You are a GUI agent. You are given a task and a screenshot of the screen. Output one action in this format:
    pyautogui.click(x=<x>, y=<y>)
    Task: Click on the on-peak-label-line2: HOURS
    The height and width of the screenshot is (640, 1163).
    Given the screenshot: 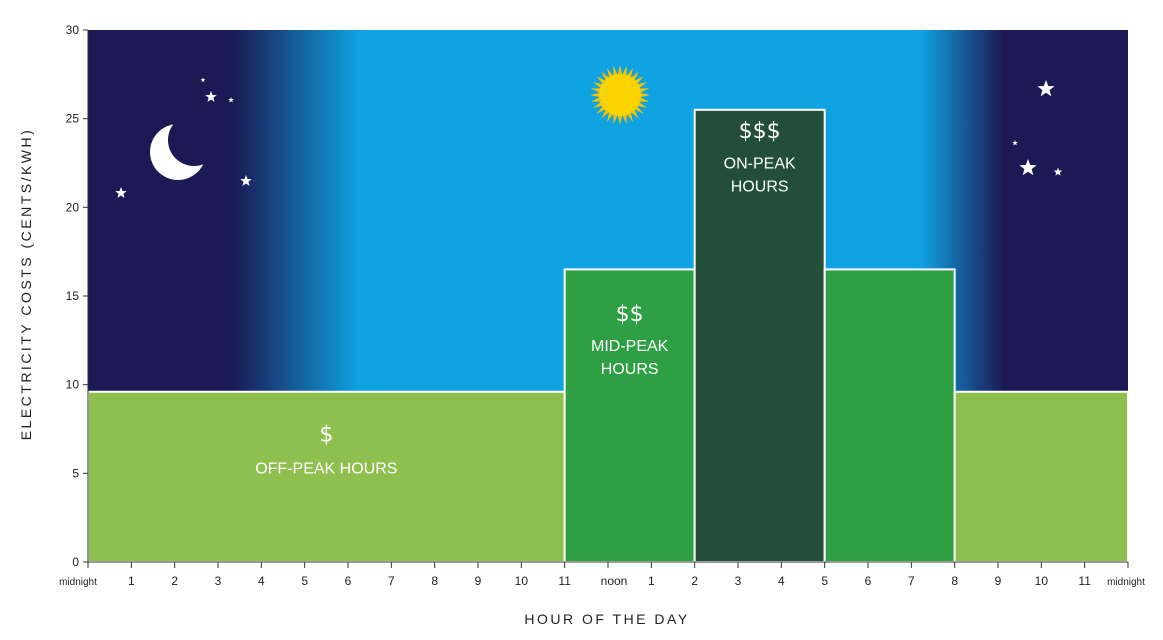 What is the action you would take?
    pyautogui.click(x=760, y=186)
    